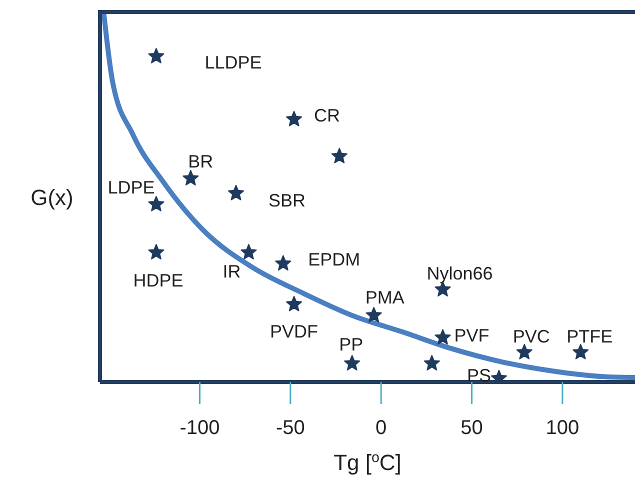 Image resolution: width=635 pixels, height=494 pixels. I want to click on annotation: EPDM, so click(334, 260).